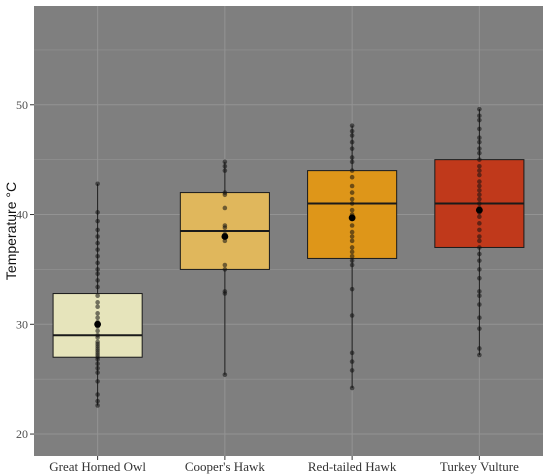 The height and width of the screenshot is (475, 550). What do you see at coordinates (11, 231) in the screenshot?
I see `y-axis-title: Temperature °C` at bounding box center [11, 231].